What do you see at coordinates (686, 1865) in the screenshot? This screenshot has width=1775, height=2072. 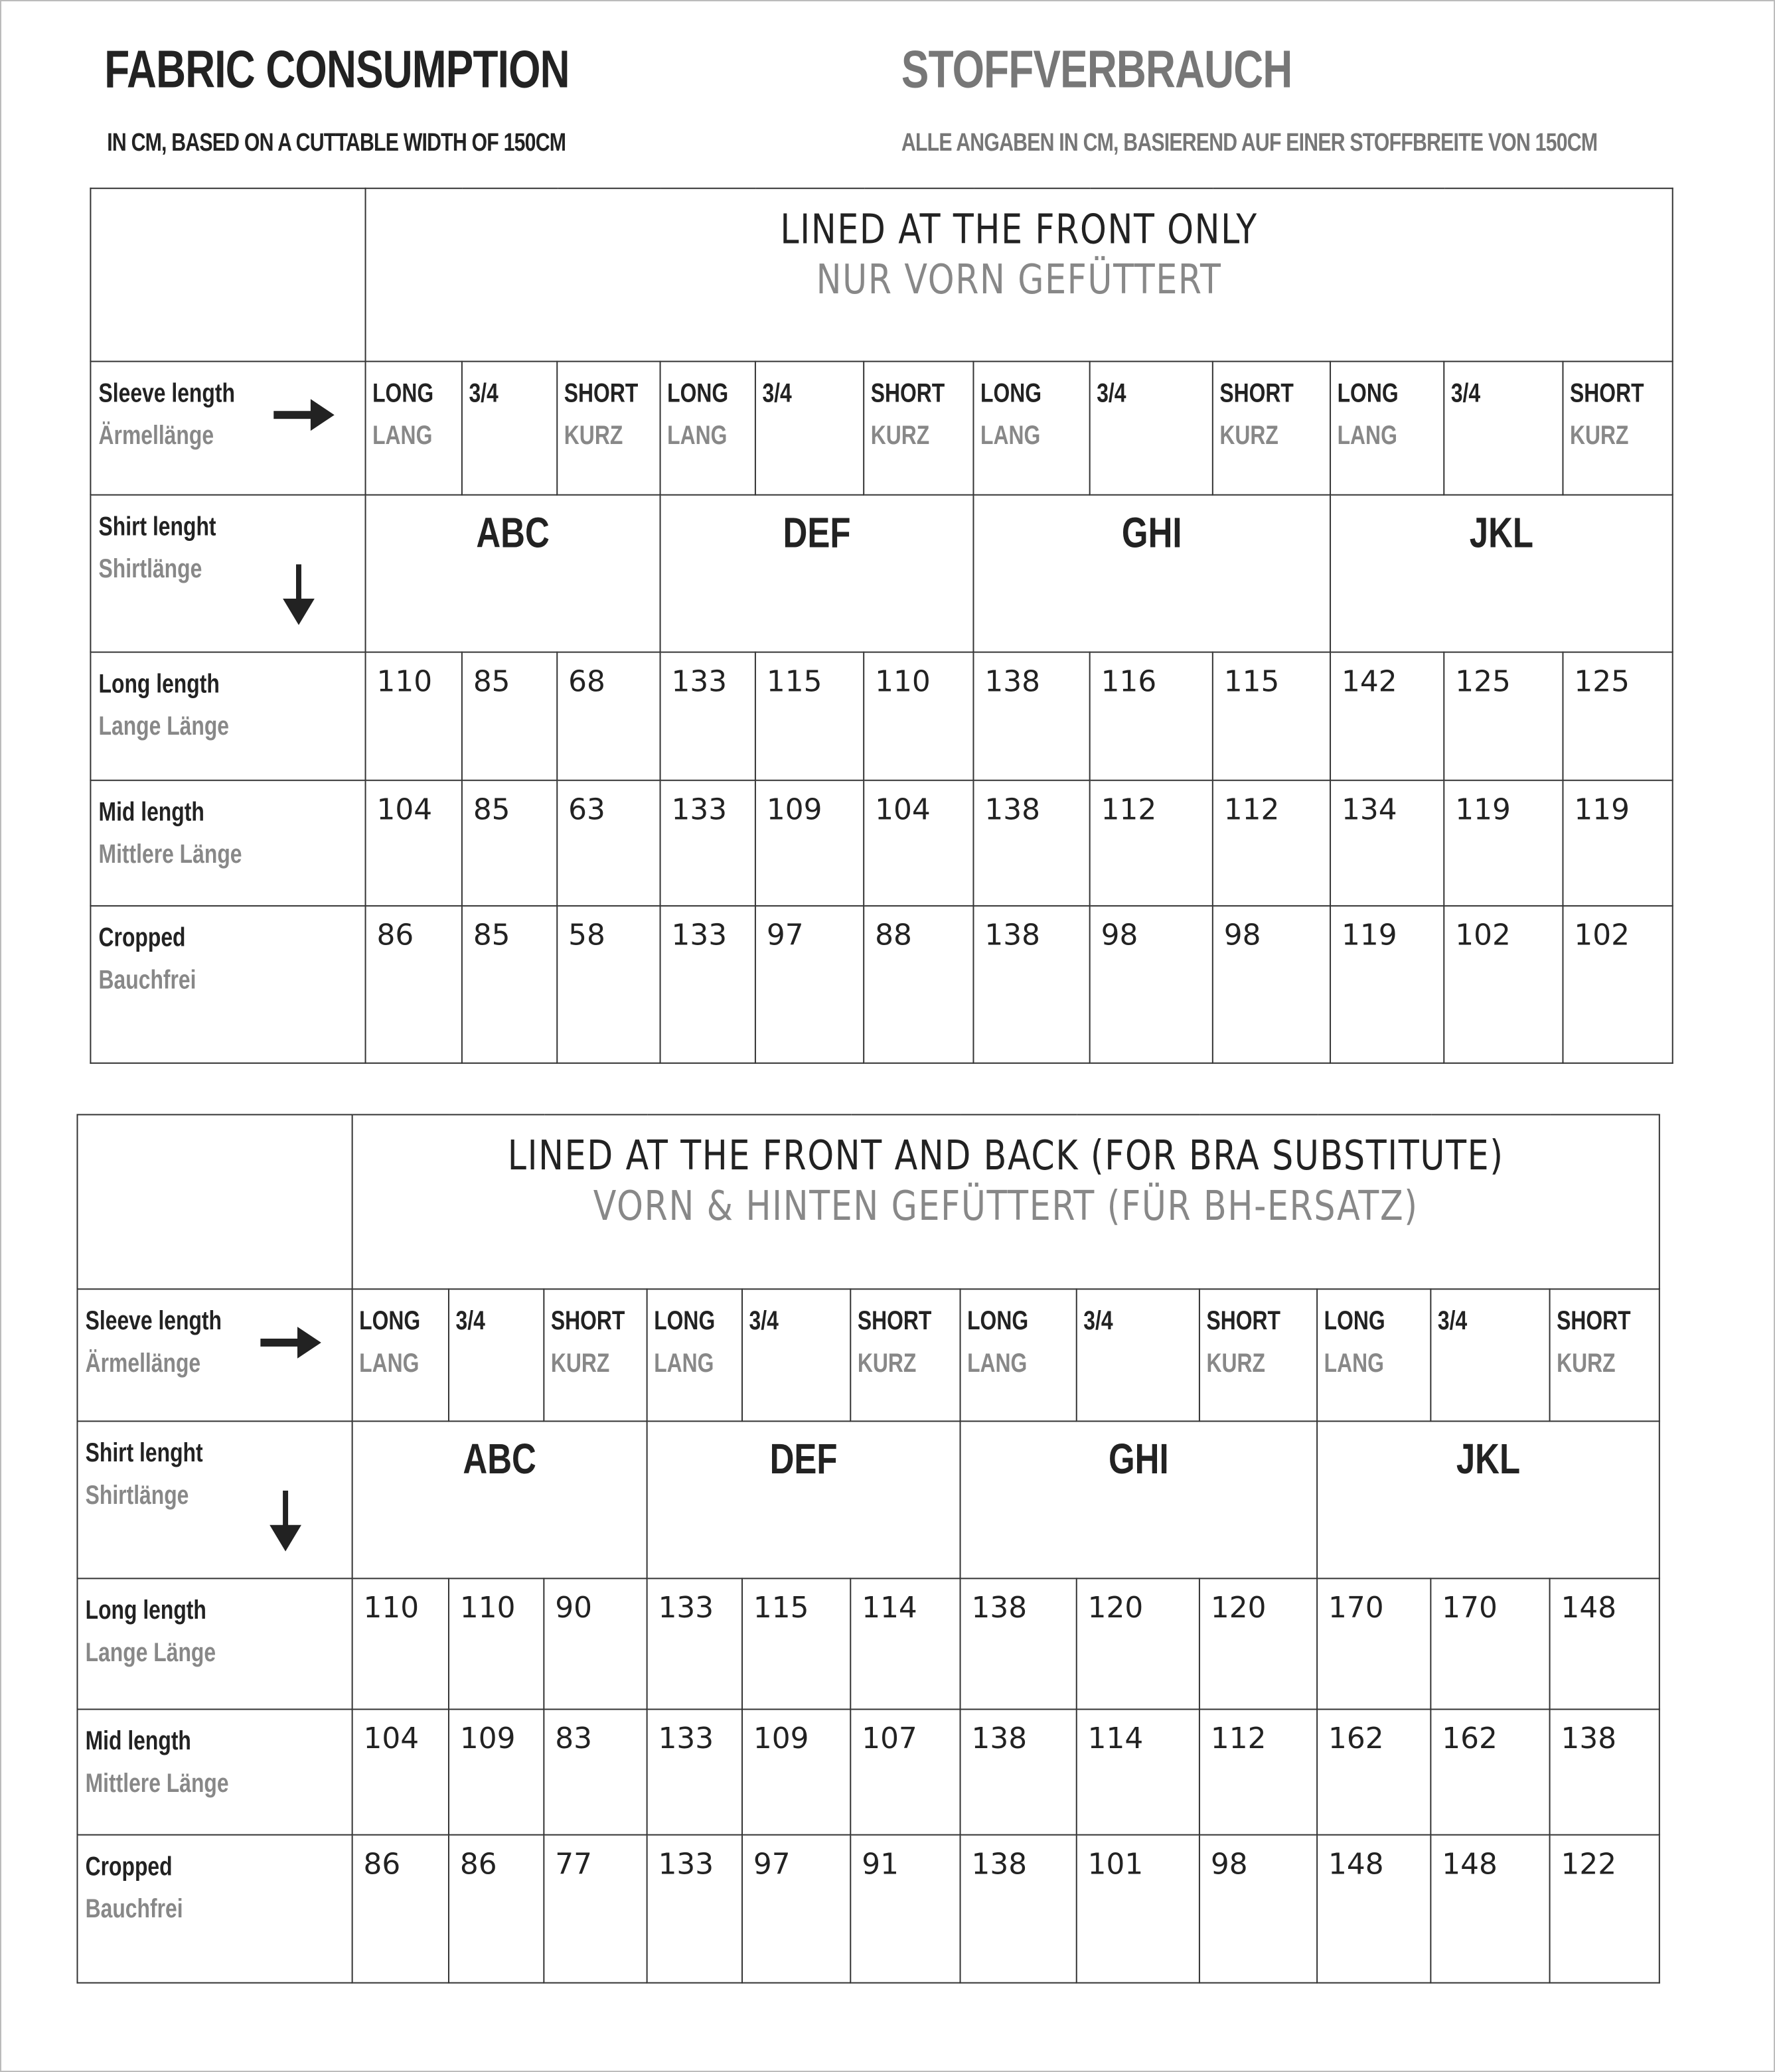 I see `value: 133` at bounding box center [686, 1865].